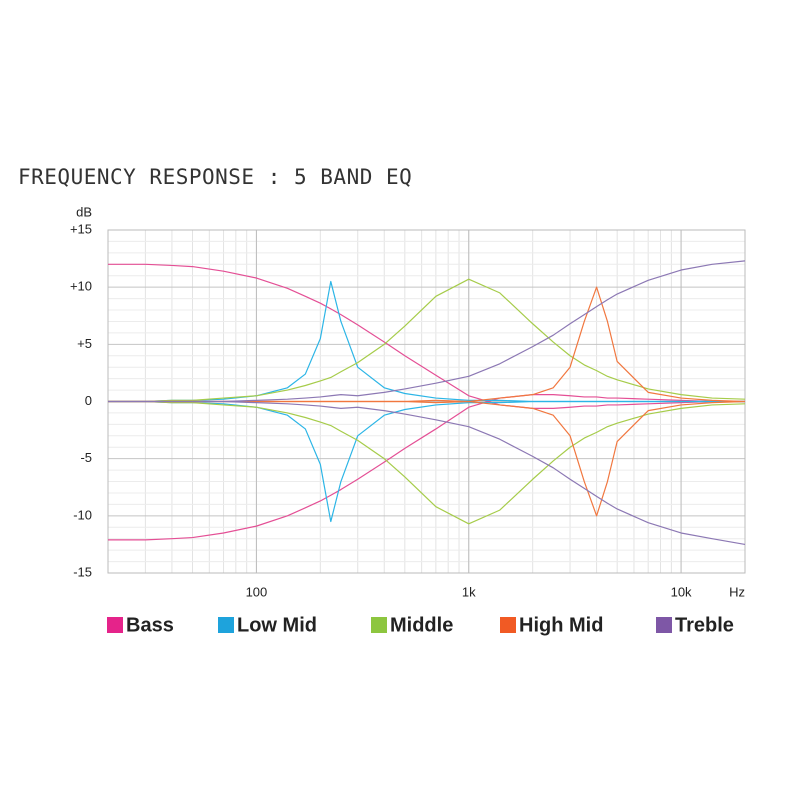  I want to click on y-axis-label: dB, so click(84, 211).